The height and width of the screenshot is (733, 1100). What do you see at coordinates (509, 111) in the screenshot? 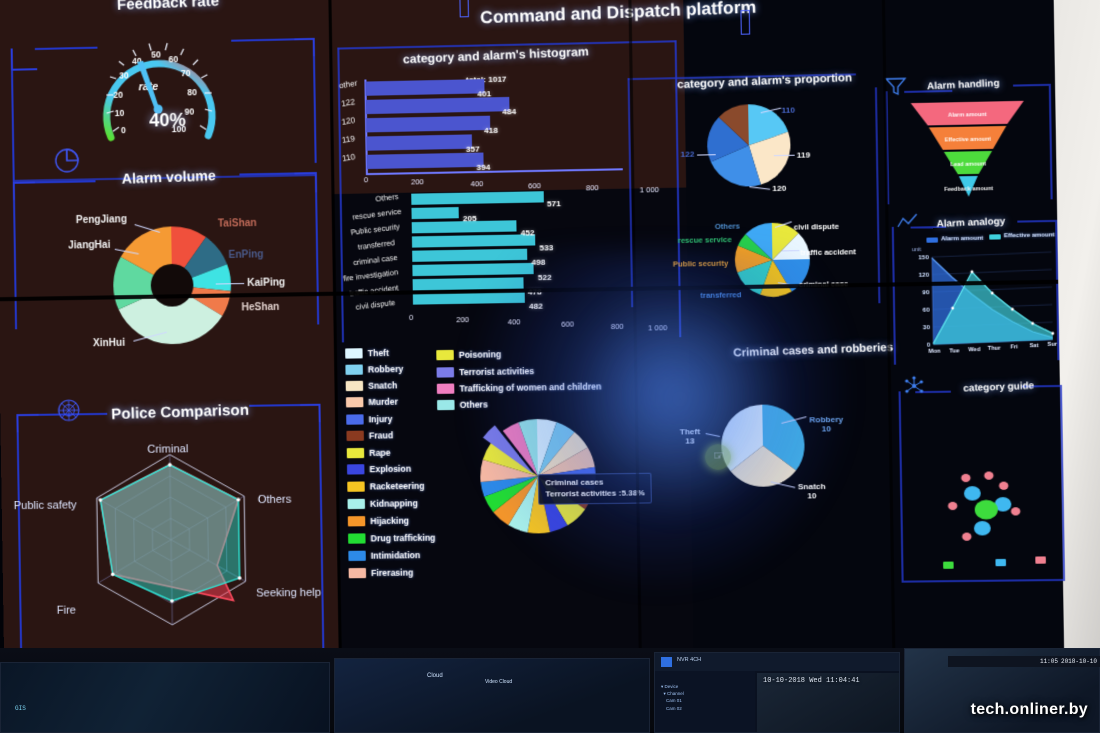
I see `histogram-value-122: 484` at bounding box center [509, 111].